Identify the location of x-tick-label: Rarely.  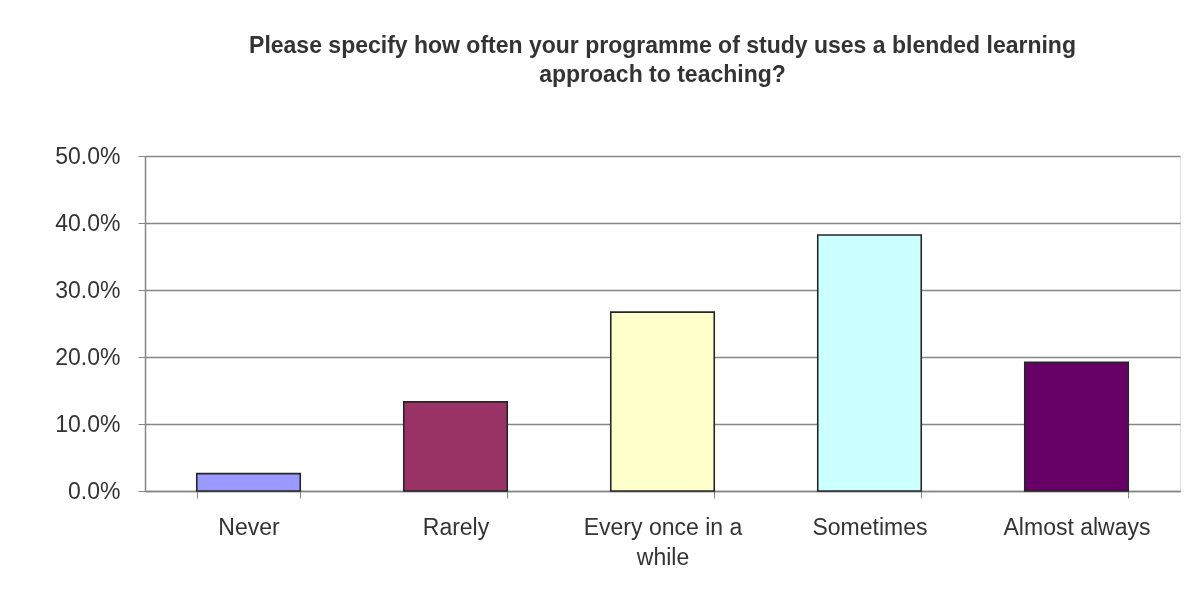
(456, 526).